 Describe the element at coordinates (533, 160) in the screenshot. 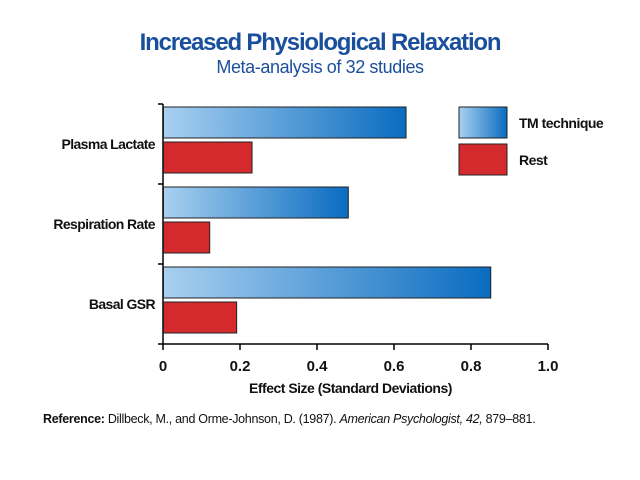

I see `legend-label-rest: Rest` at that location.